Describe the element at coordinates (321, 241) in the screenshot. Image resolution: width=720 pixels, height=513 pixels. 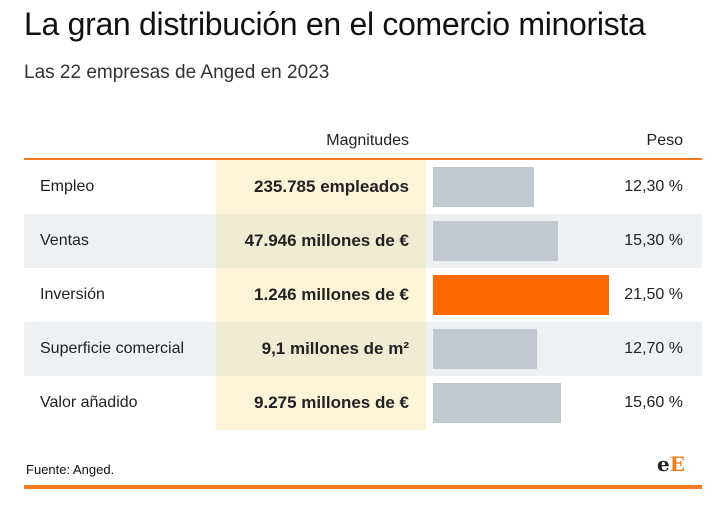
I see `magnitude-value: 47.946 millones de €` at that location.